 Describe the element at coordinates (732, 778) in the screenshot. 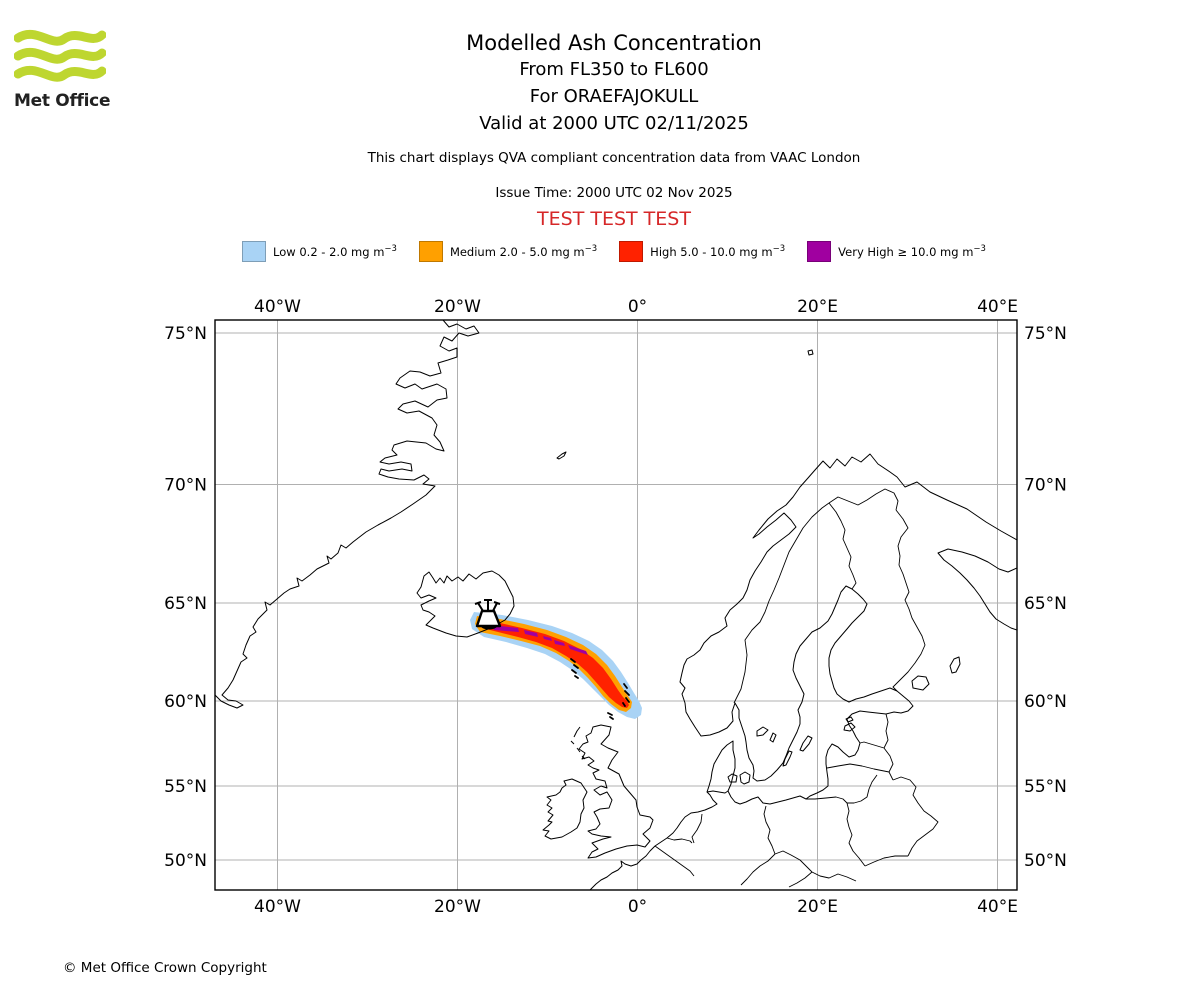

I see `funen-island` at that location.